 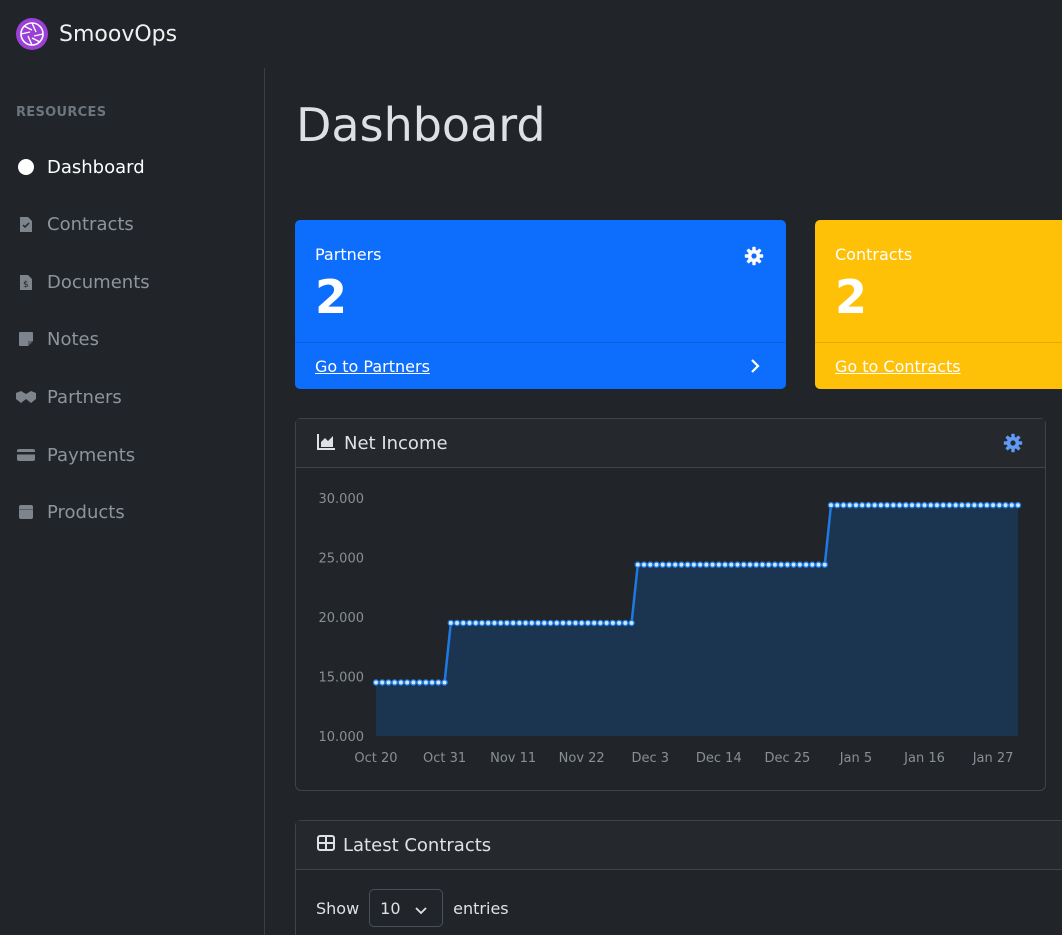 What do you see at coordinates (406, 908) in the screenshot?
I see `page-size-select: 10` at bounding box center [406, 908].